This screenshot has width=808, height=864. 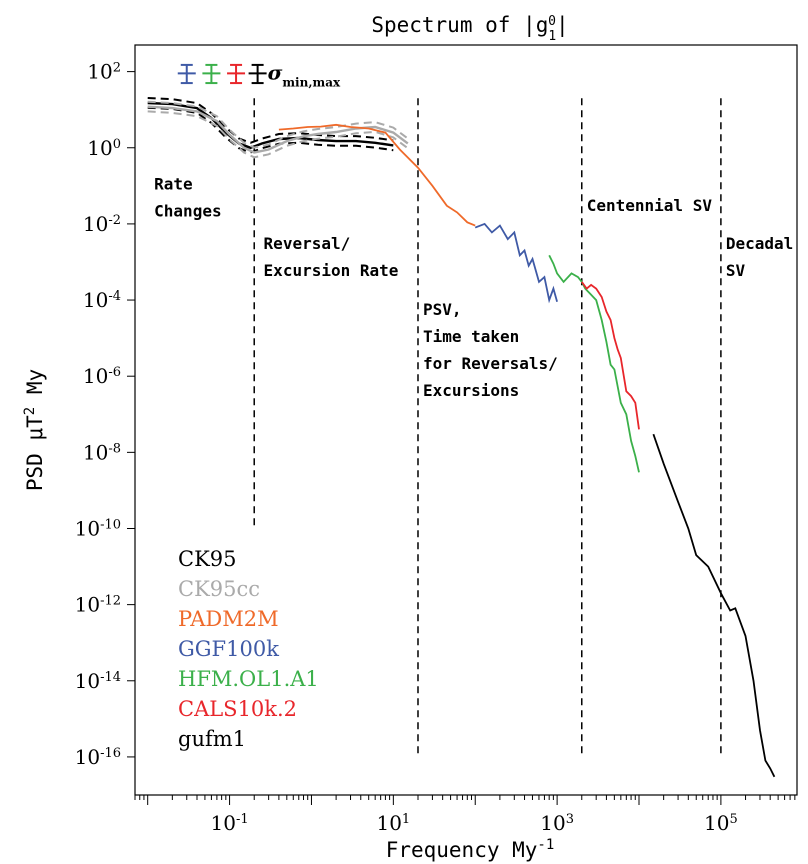 I want to click on y-tick-label: 10⁻⁸, so click(x=102, y=452).